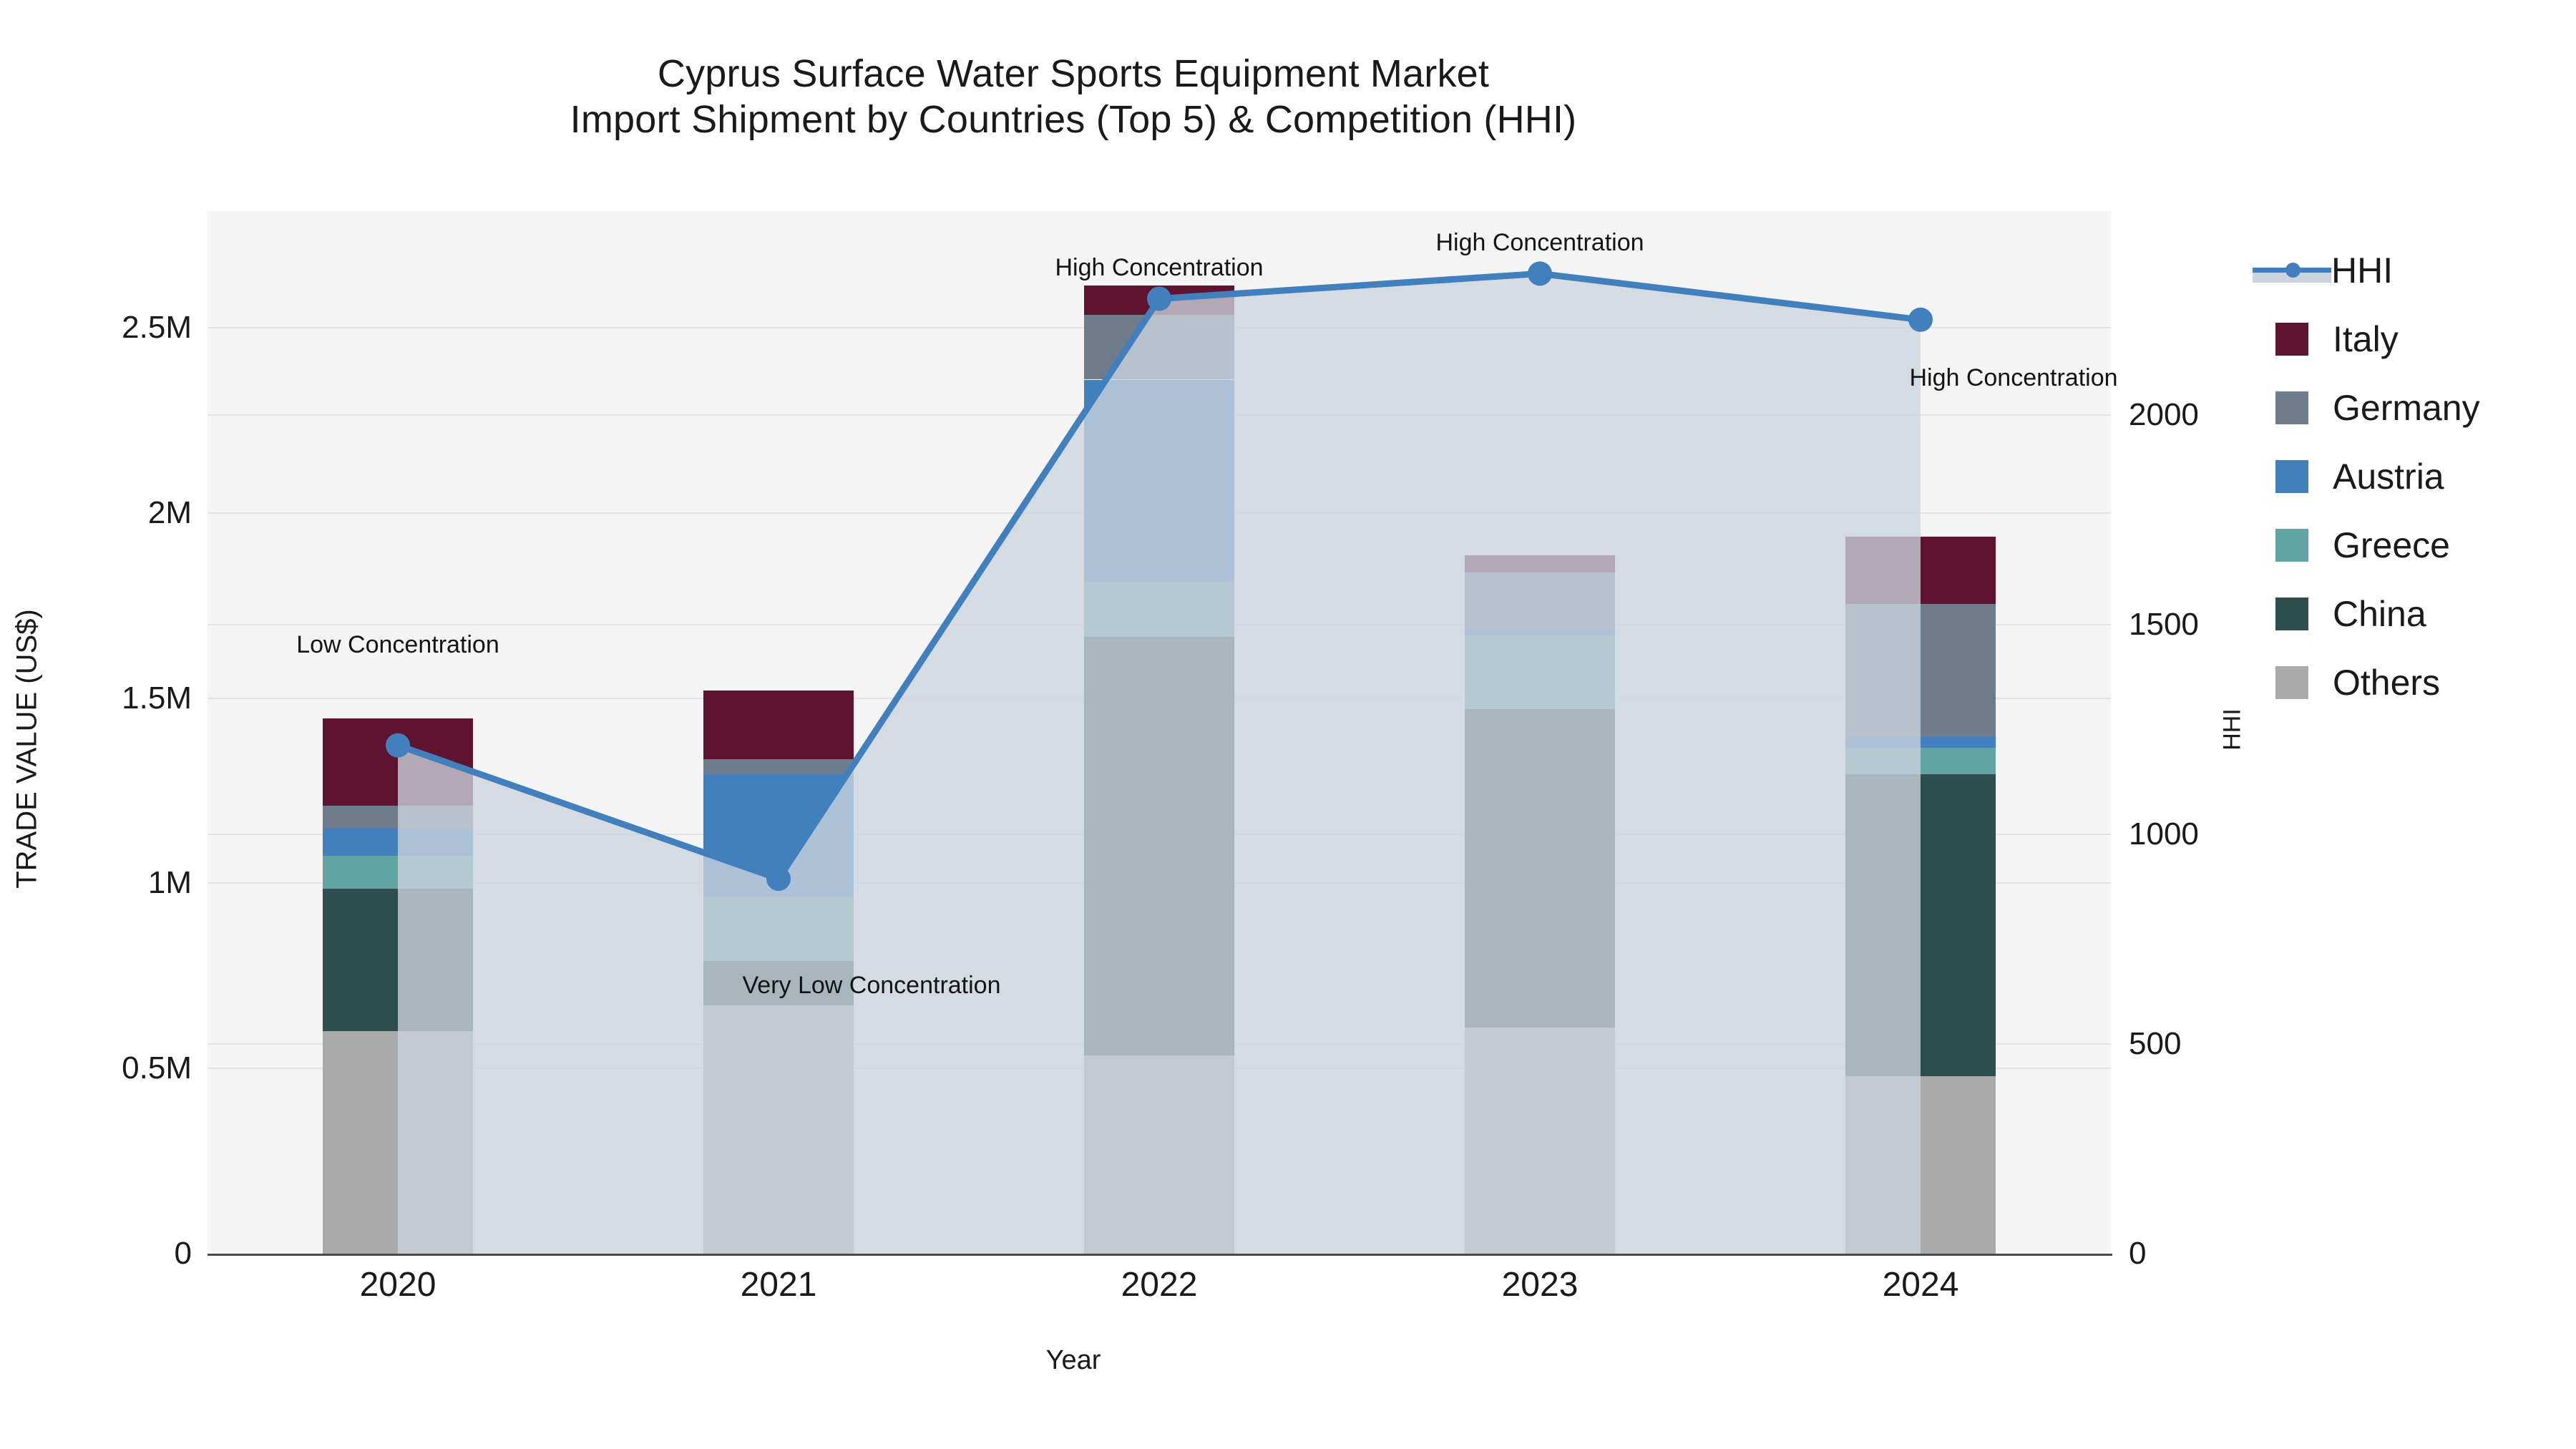 This screenshot has width=2576, height=1449. I want to click on bar-segment-italy-2021, so click(778, 725).